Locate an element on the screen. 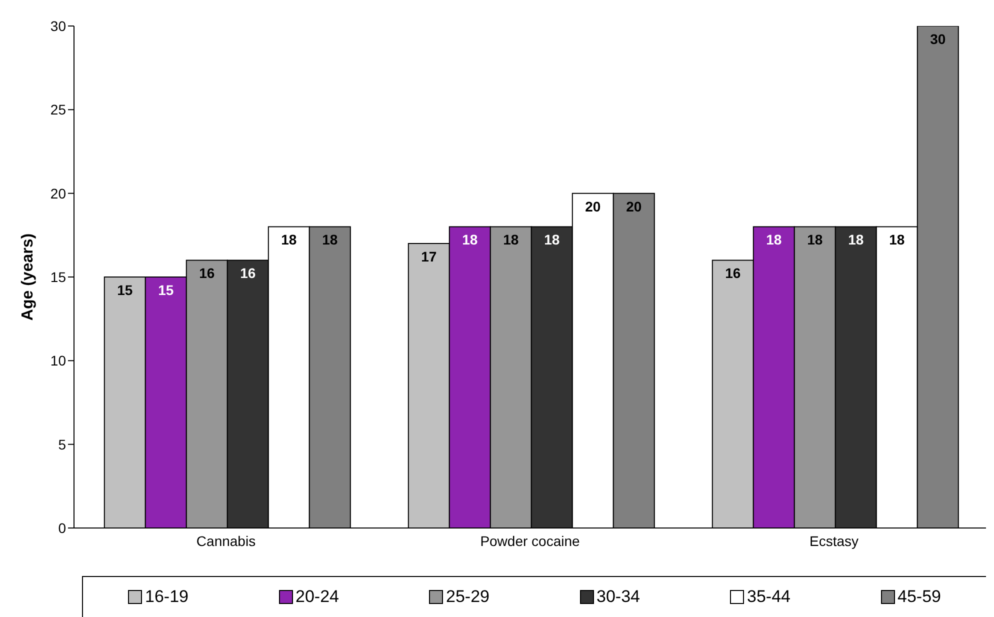 This screenshot has height=617, width=994. y-tick-label: 30 is located at coordinates (58, 26).